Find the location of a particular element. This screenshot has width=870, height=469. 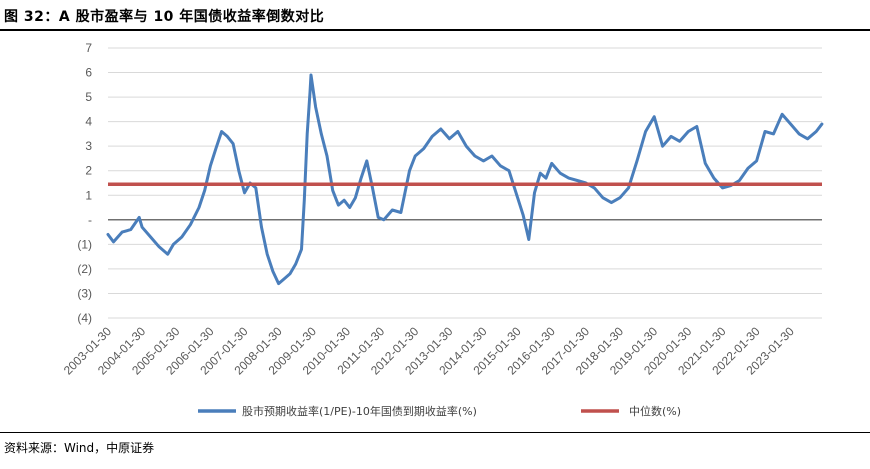

y-tick-label: (1) is located at coordinates (84, 244).